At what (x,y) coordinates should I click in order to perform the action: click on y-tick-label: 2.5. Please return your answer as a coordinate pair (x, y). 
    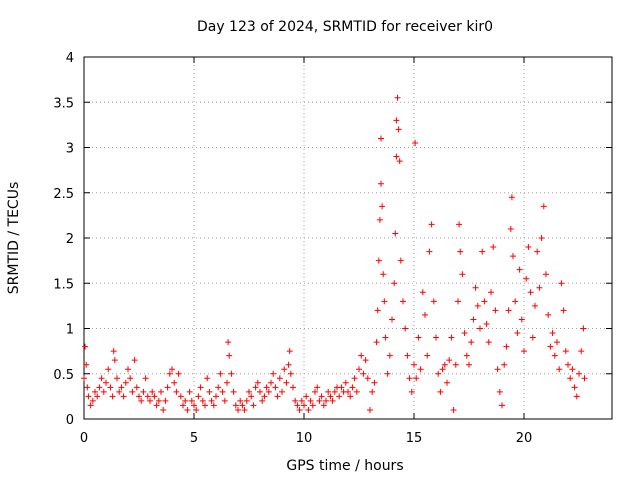
    Looking at the image, I should click on (63, 194).